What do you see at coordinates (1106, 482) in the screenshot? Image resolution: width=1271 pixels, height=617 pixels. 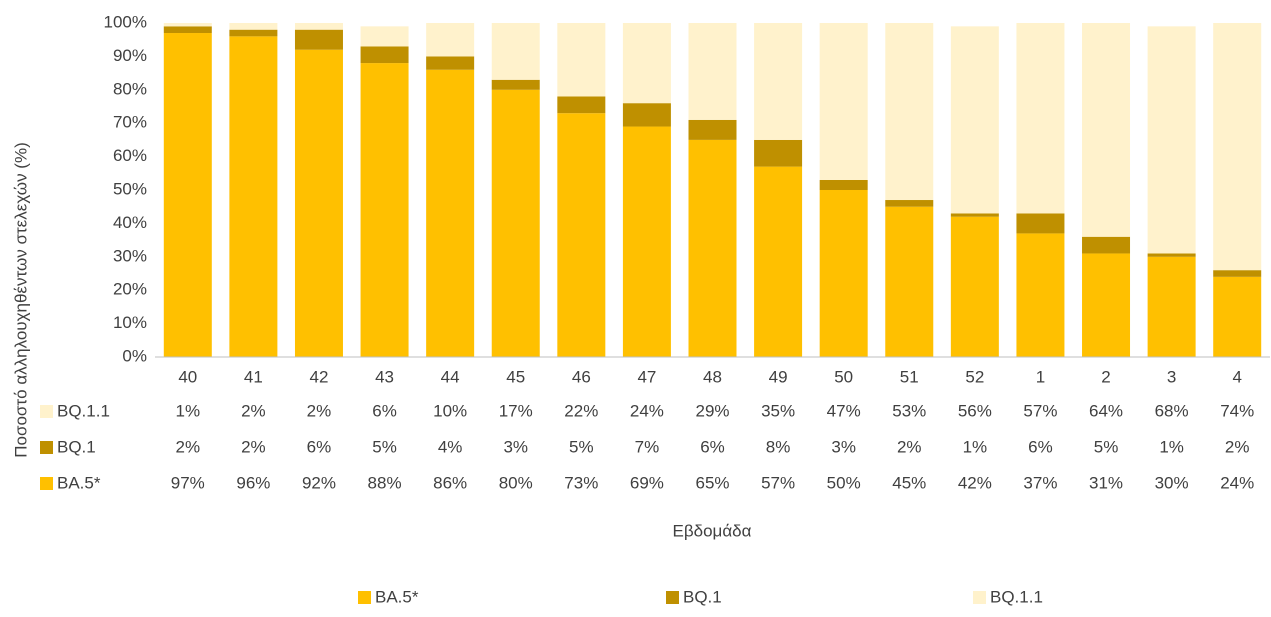 I see `table-value: 31%` at bounding box center [1106, 482].